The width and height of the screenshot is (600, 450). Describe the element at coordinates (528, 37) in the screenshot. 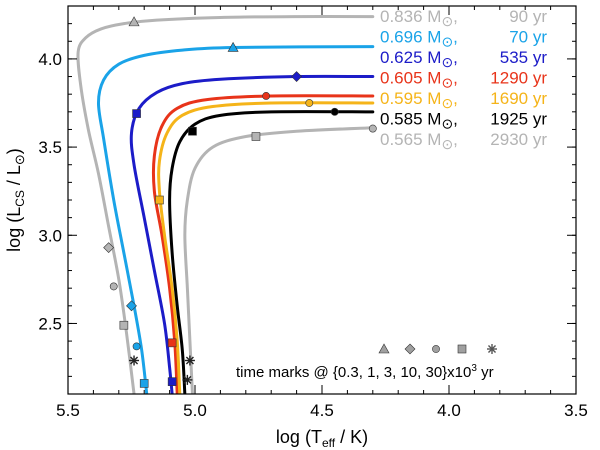

I see `legend-age: 70 yr` at that location.